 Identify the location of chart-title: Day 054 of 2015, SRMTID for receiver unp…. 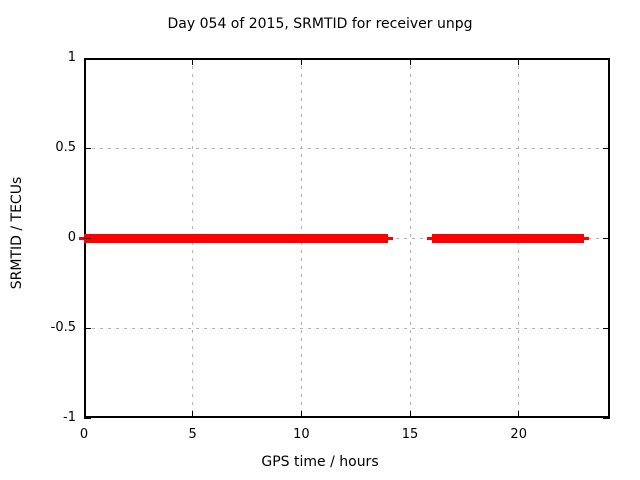
(320, 24).